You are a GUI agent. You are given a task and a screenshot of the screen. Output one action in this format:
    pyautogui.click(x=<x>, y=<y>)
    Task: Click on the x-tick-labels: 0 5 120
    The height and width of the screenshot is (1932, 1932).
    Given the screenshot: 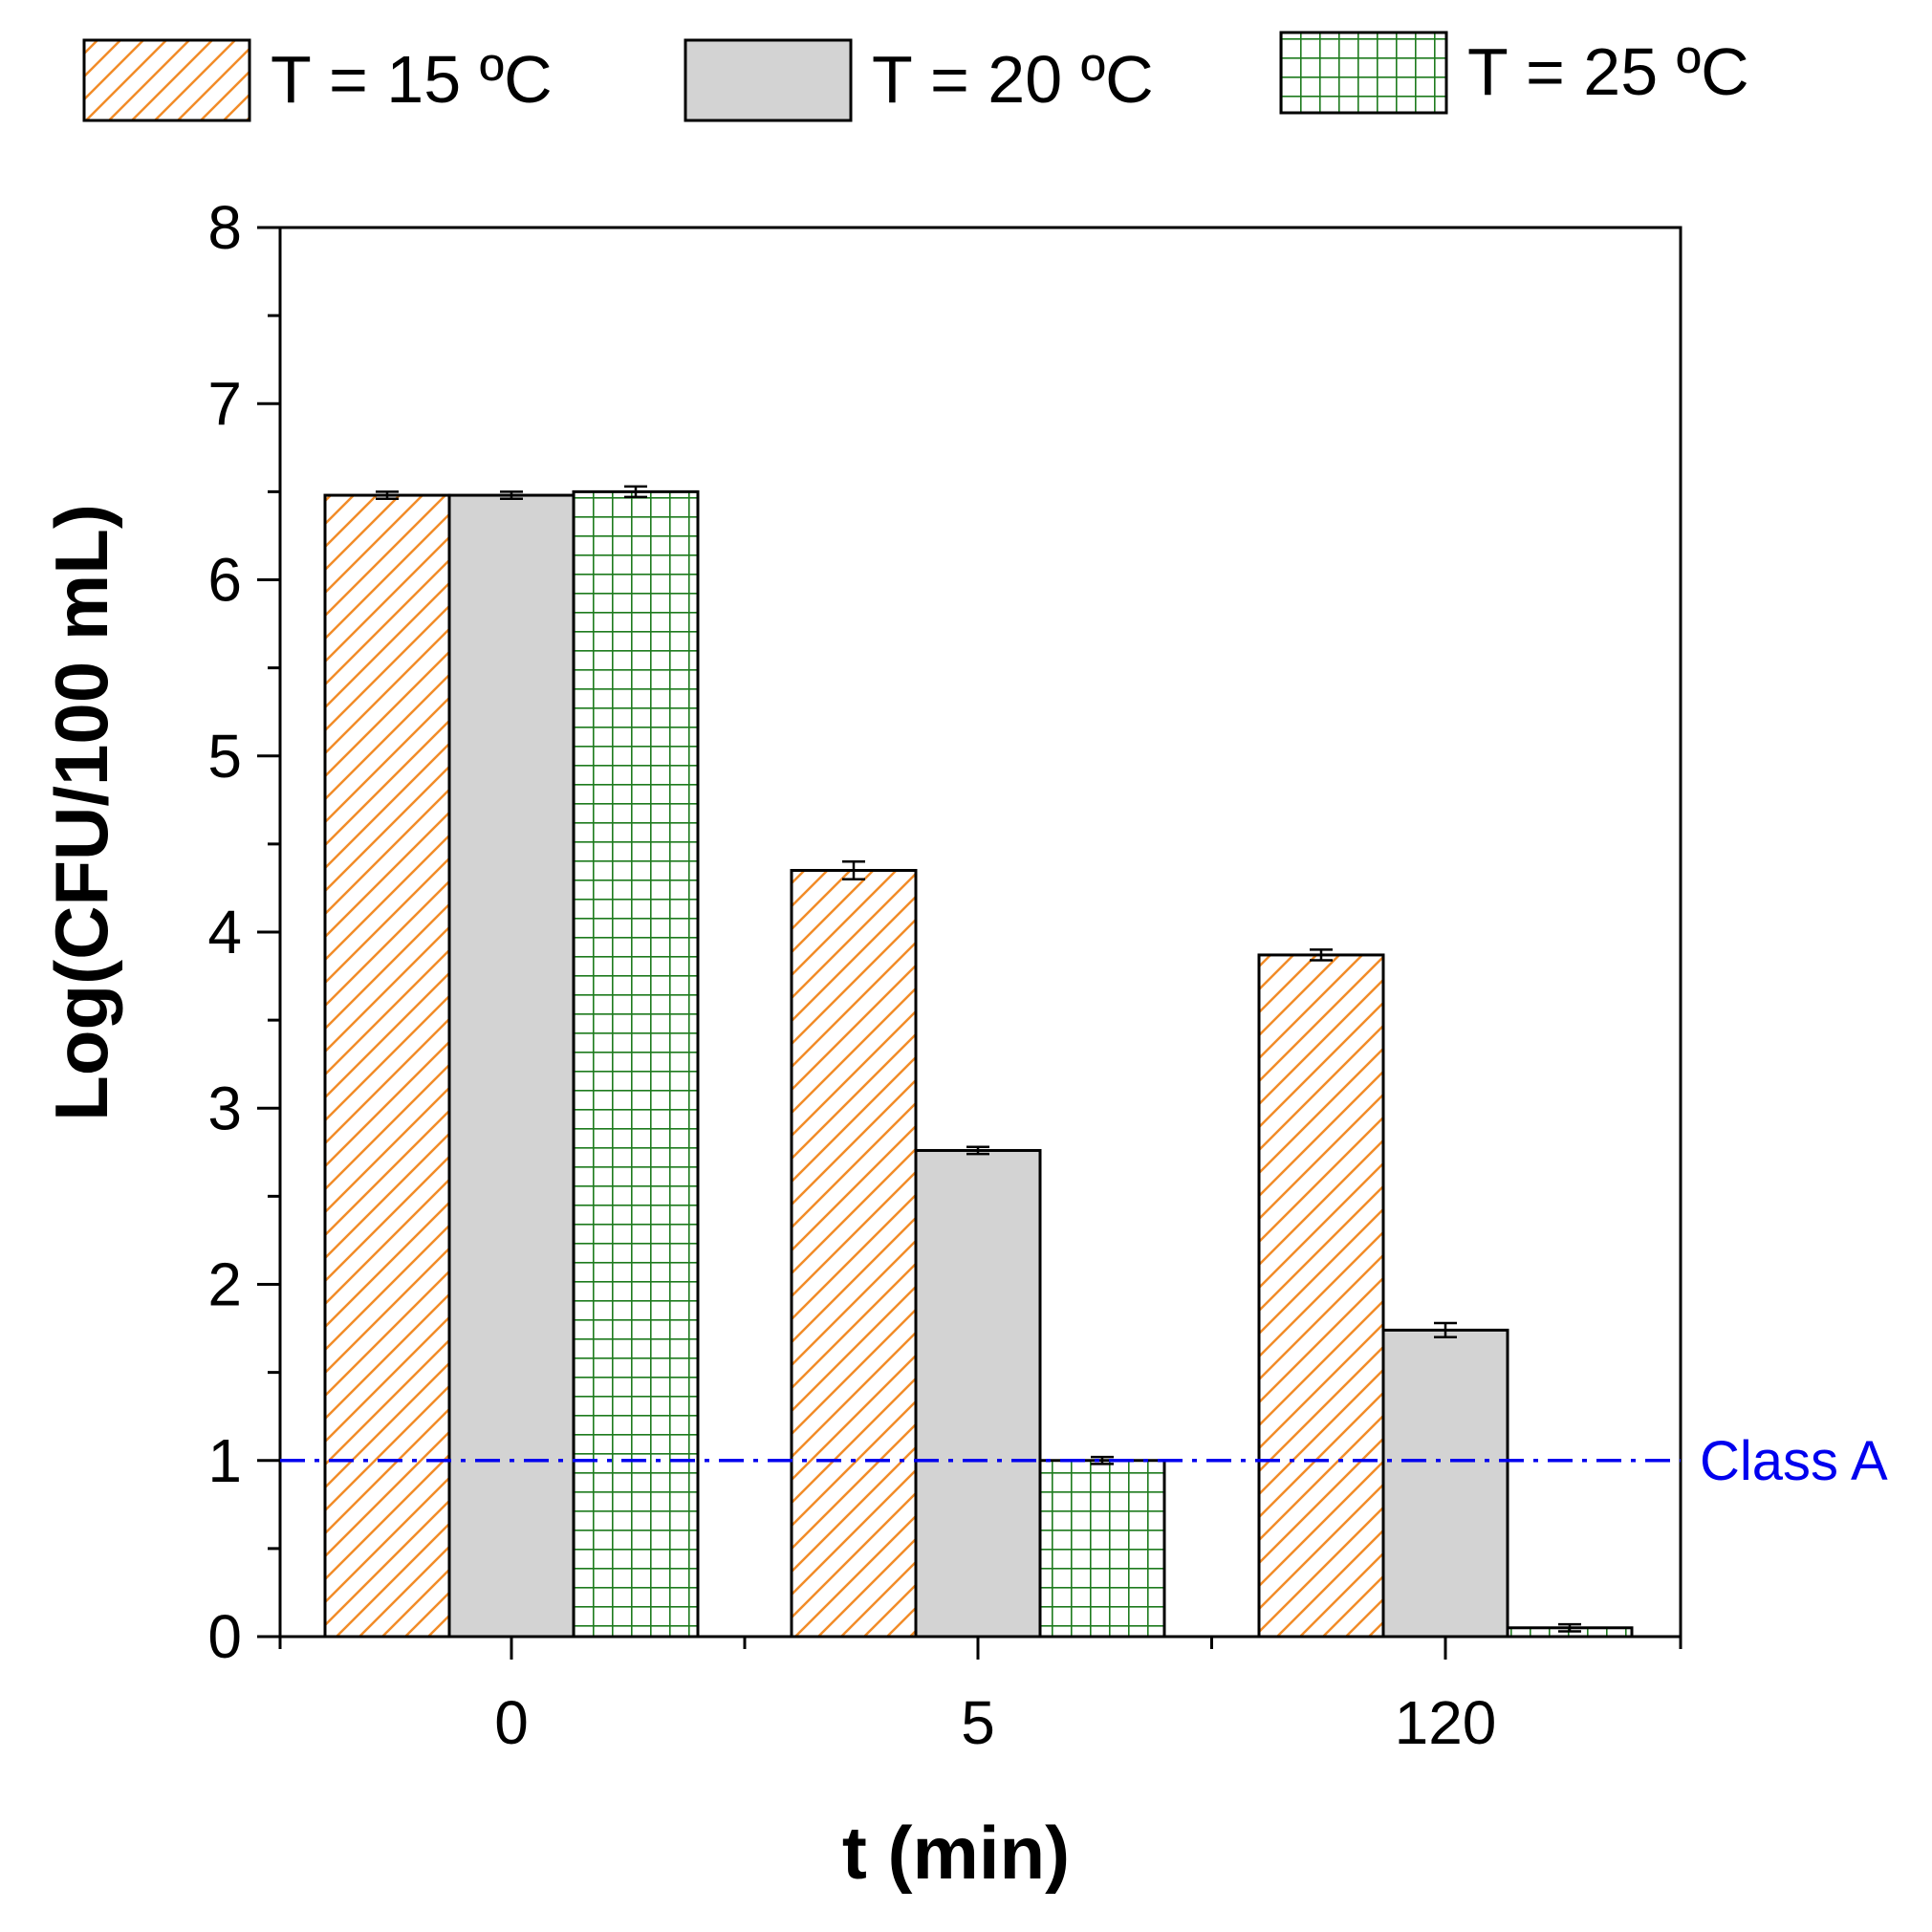 What is the action you would take?
    pyautogui.click(x=995, y=1723)
    